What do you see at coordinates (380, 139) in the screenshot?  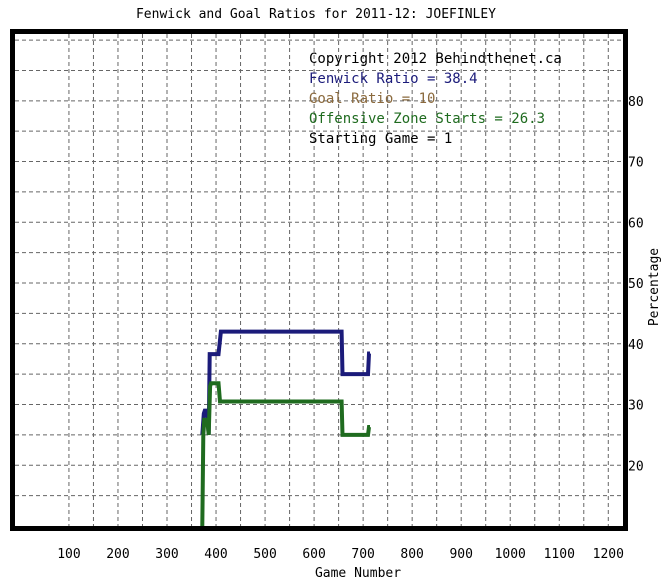 I see `legend-entry: Starting Game = 1` at bounding box center [380, 139].